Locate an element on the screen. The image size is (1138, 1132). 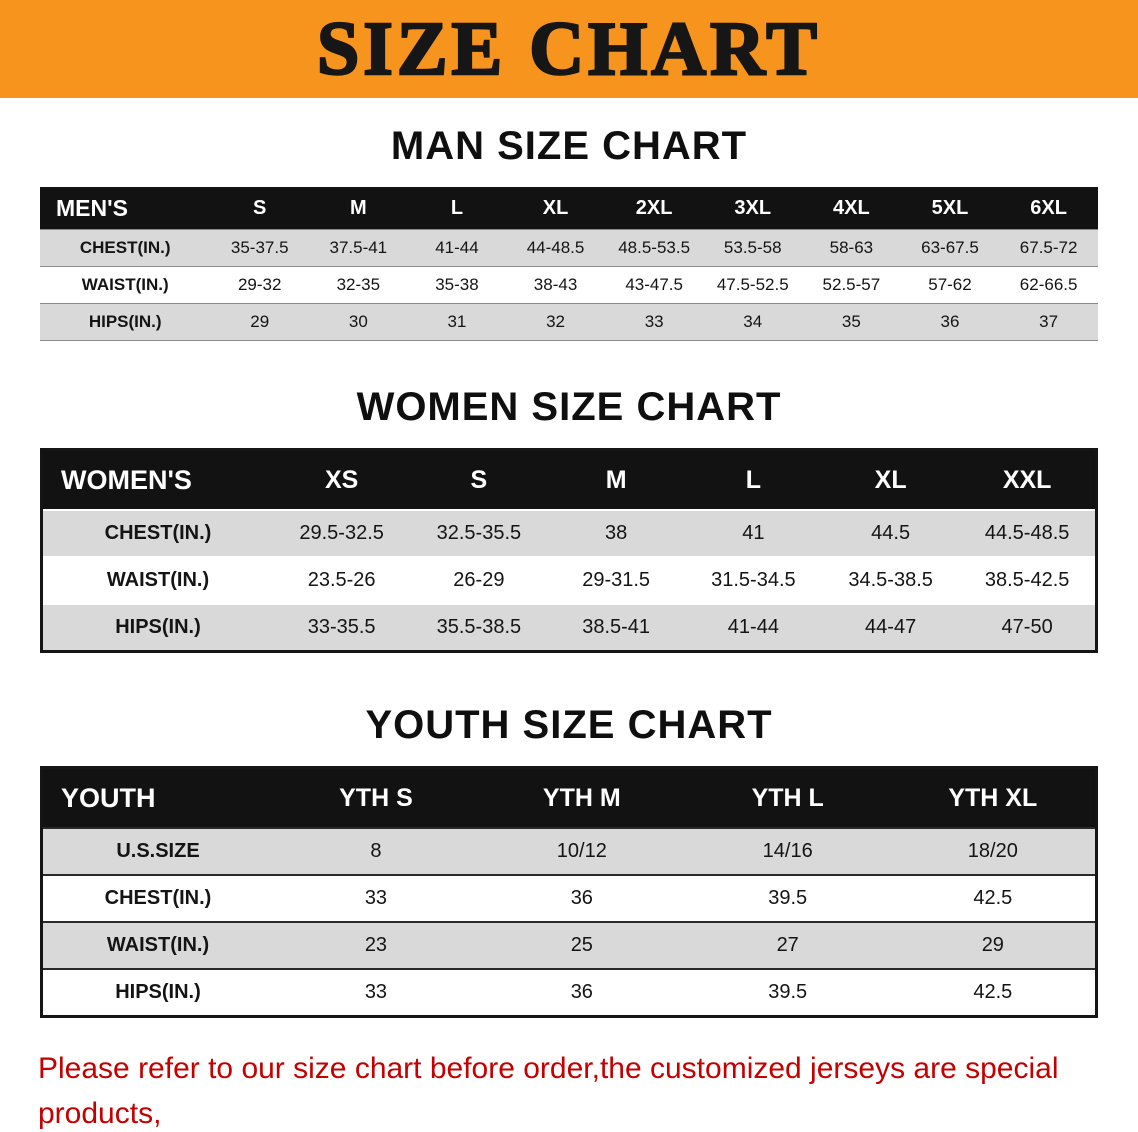
table-cell: 26-29 is located at coordinates (479, 580).